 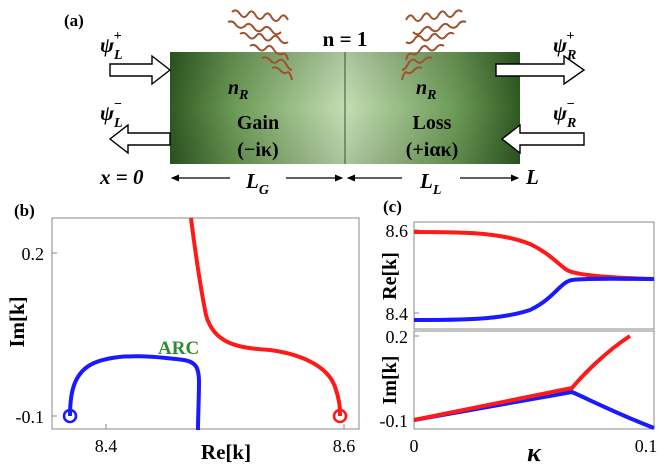 I want to click on gain-label: Gain, so click(x=258, y=123).